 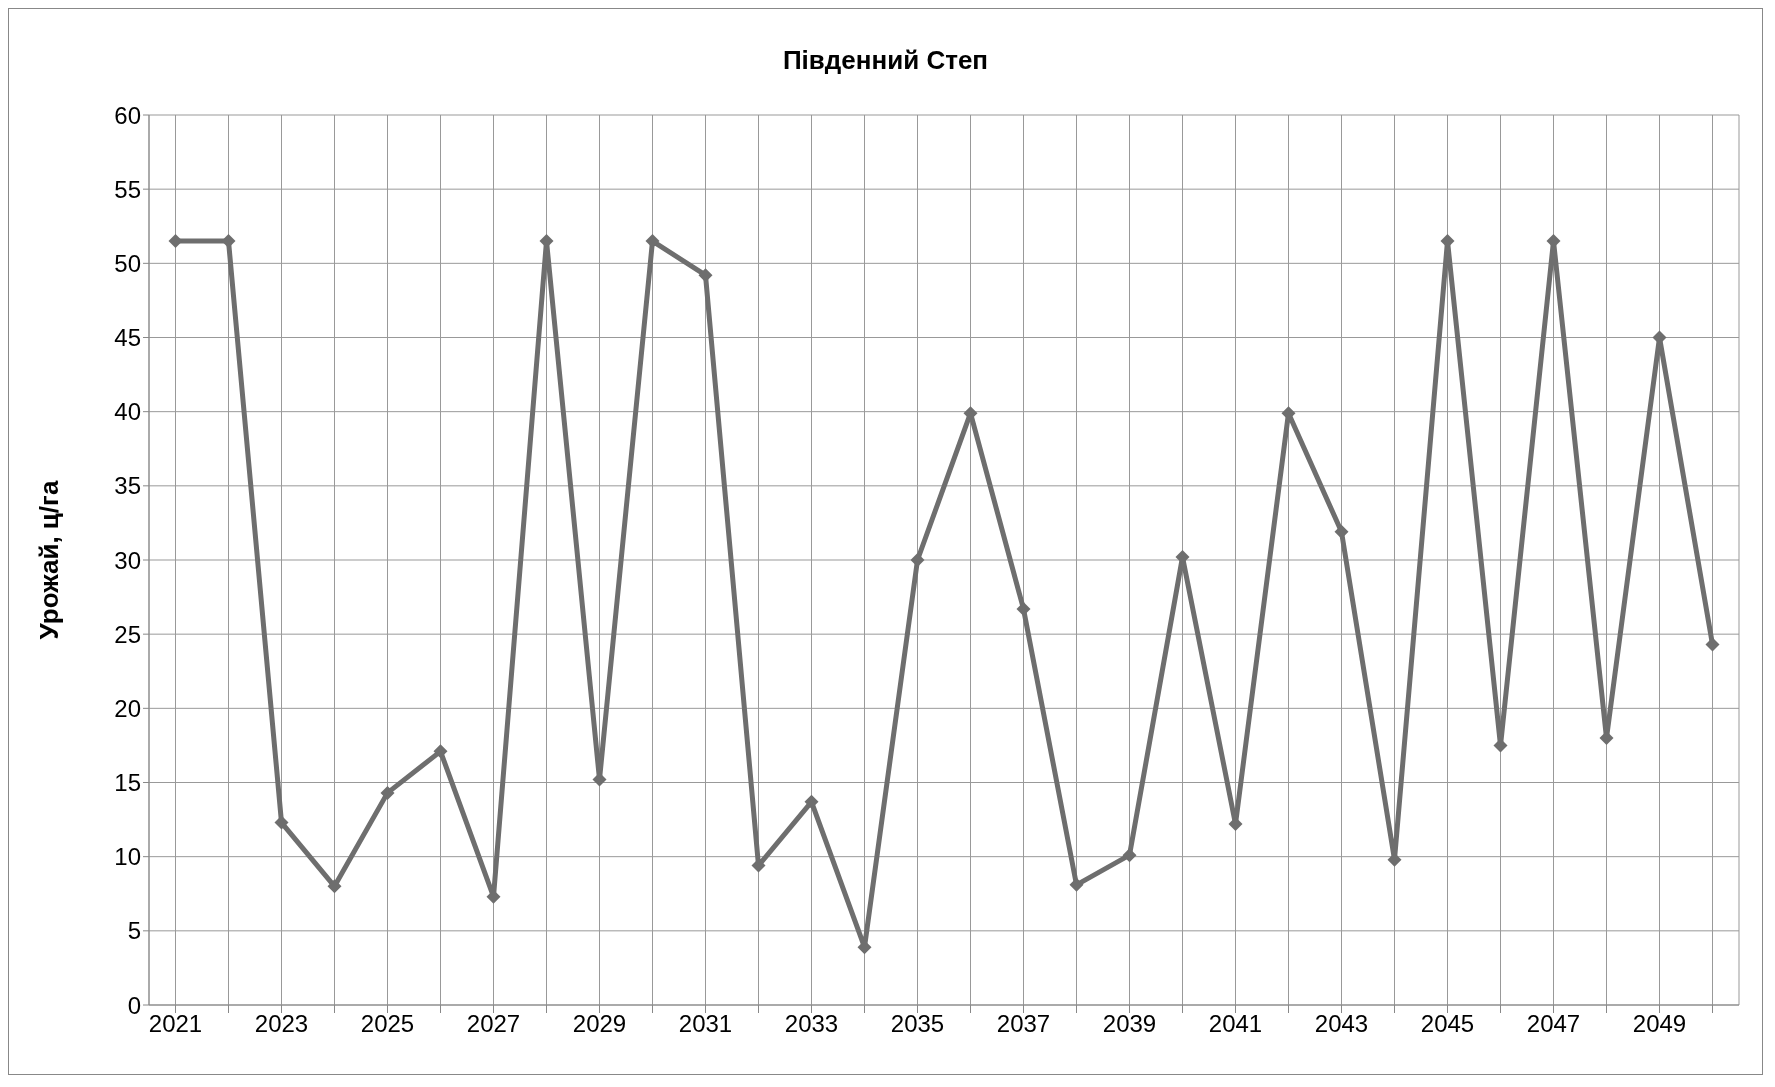 I want to click on y-tick-label: 0, so click(x=134, y=1005).